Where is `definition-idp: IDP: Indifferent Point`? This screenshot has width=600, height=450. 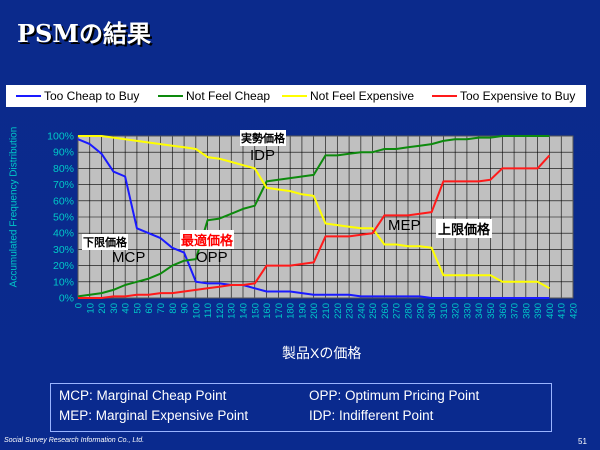 definition-idp: IDP: Indifferent Point is located at coordinates (371, 415).